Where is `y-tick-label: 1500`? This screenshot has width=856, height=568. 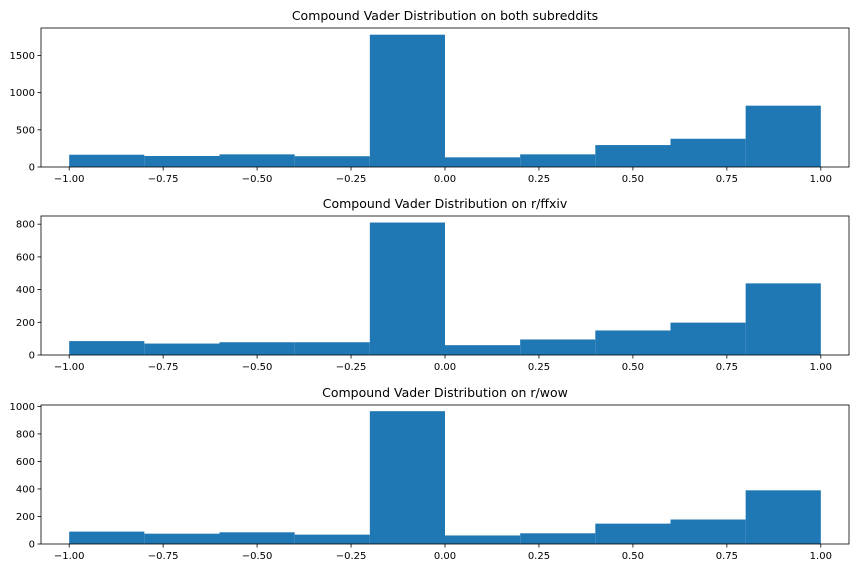
y-tick-label: 1500 is located at coordinates (22, 56).